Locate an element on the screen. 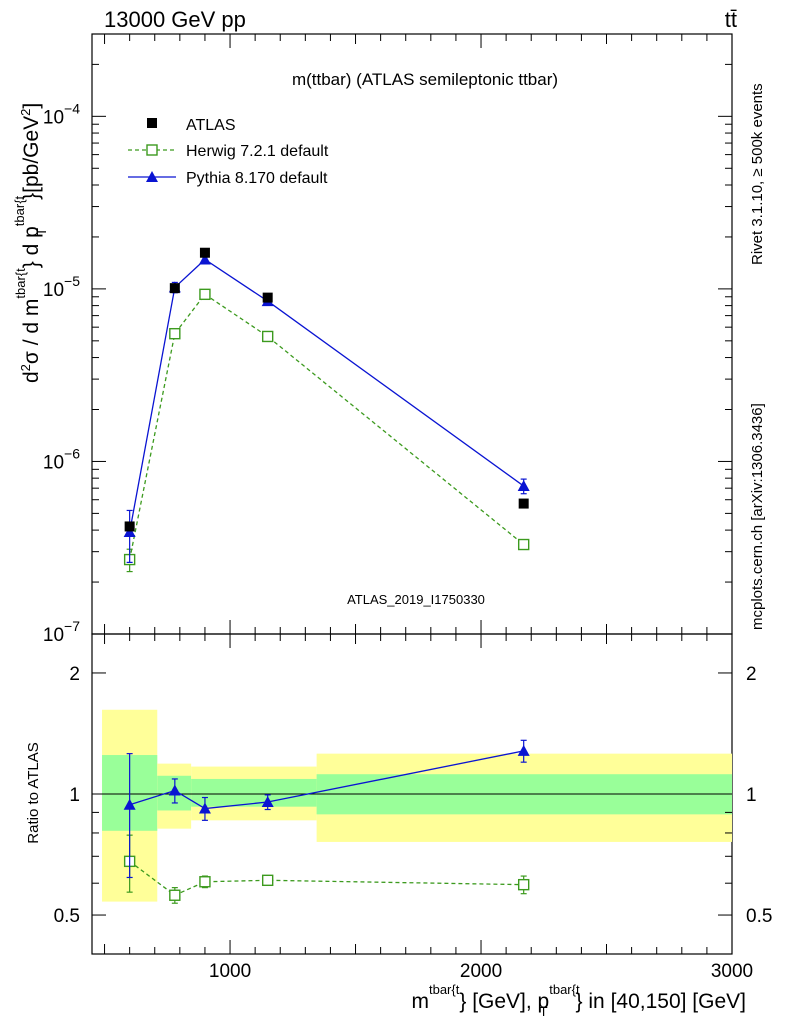  ratio-x-tick-label: 2000 is located at coordinates (481, 971).